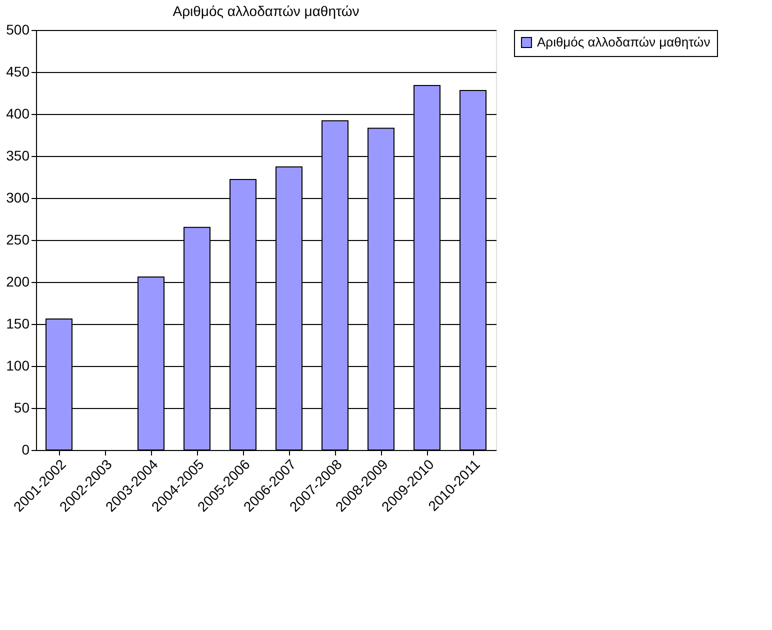 Image resolution: width=772 pixels, height=630 pixels. What do you see at coordinates (26, 450) in the screenshot?
I see `y-tick-label: 0` at bounding box center [26, 450].